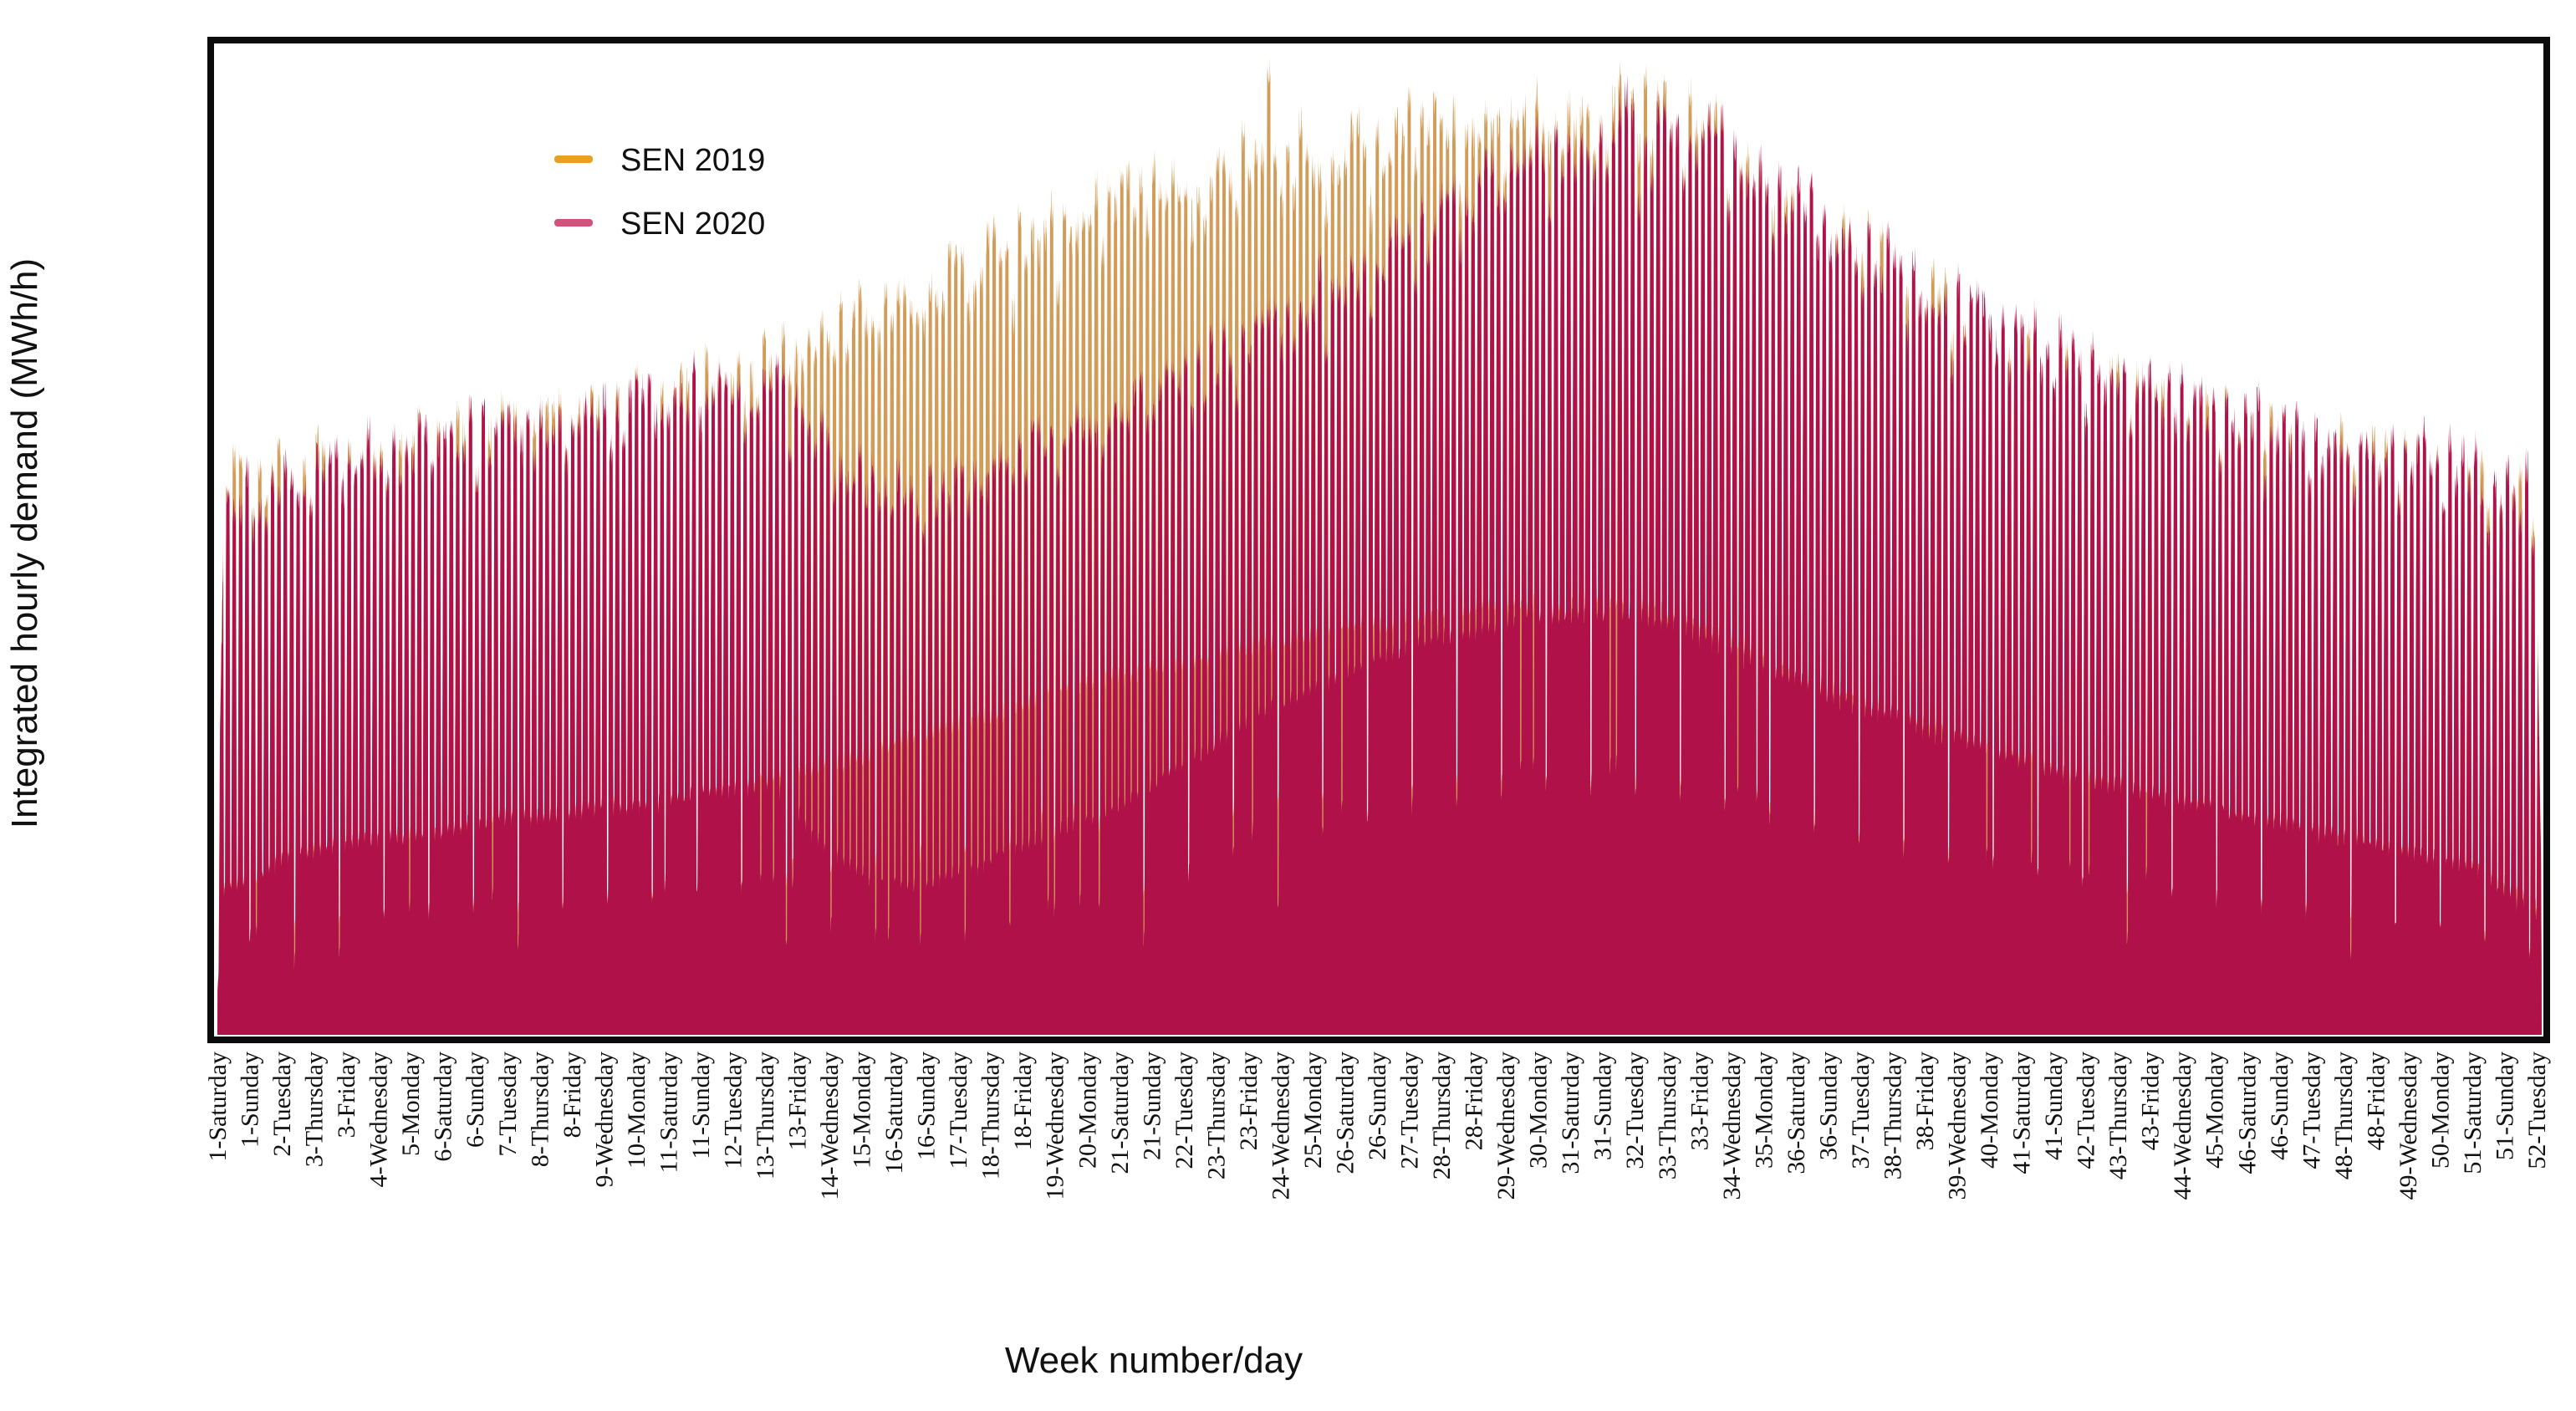 This screenshot has height=1411, width=2576. What do you see at coordinates (2054, 1106) in the screenshot?
I see `x-tick-label: 41-Sunday` at bounding box center [2054, 1106].